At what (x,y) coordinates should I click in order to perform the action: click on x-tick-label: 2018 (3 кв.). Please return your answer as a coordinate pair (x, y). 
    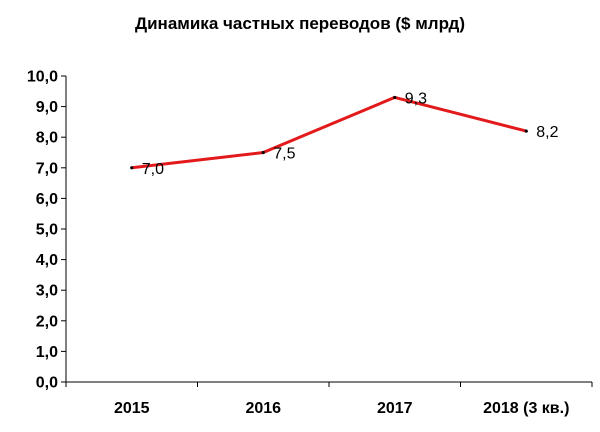
    Looking at the image, I should click on (526, 408).